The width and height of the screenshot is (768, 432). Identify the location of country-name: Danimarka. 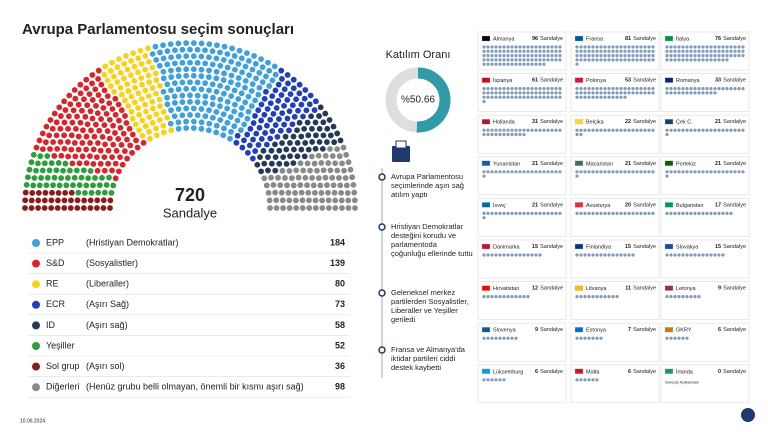
(507, 247).